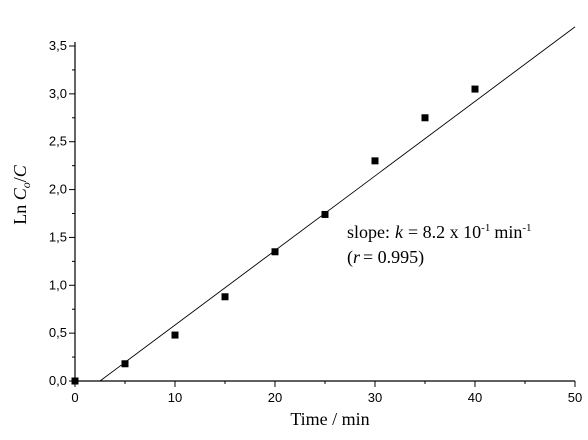  What do you see at coordinates (175, 397) in the screenshot?
I see `x-tick-label: 10` at bounding box center [175, 397].